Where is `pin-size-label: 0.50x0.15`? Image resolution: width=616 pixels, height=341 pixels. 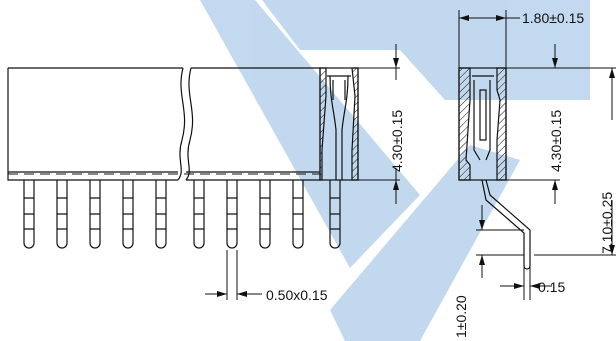
pin-size-label: 0.50x0.15 is located at coordinates (297, 295).